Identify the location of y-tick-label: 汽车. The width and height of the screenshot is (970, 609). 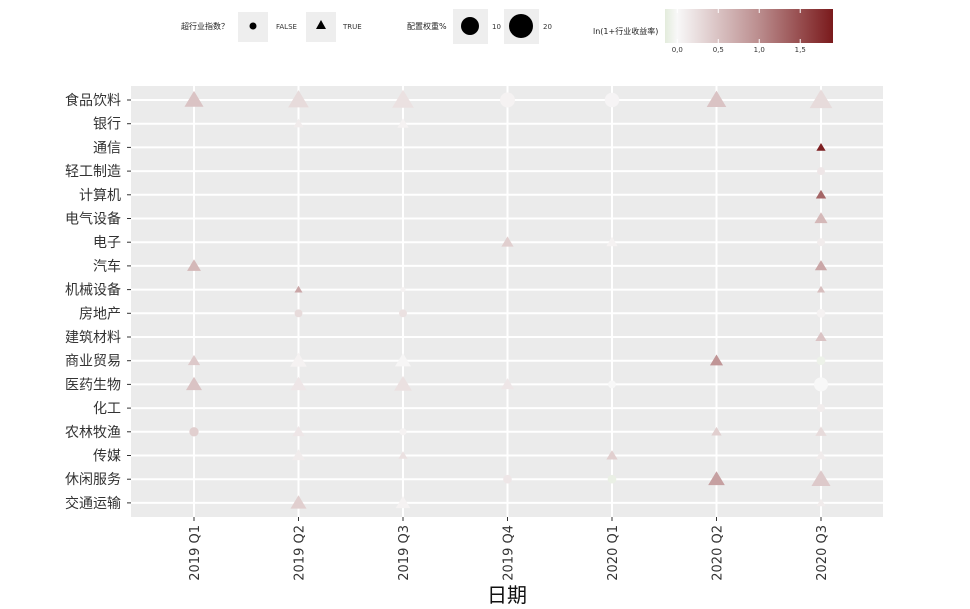
(107, 266).